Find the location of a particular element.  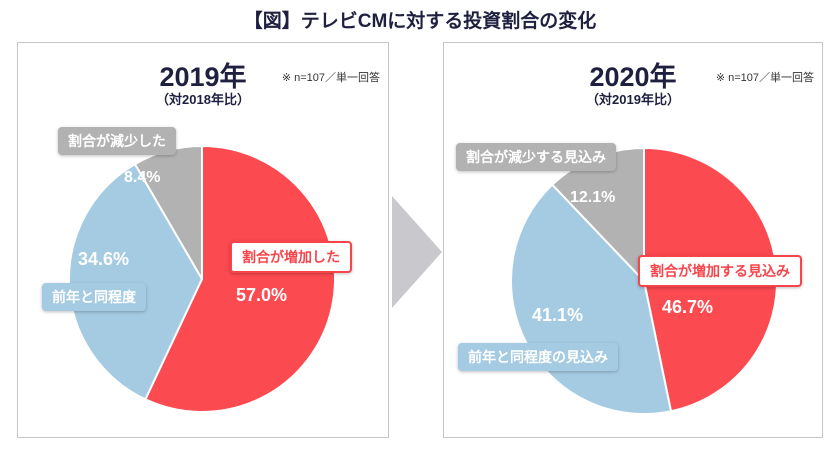

page-title: 【図】テレビCMに対する投資割合の変化 is located at coordinates (420, 21).